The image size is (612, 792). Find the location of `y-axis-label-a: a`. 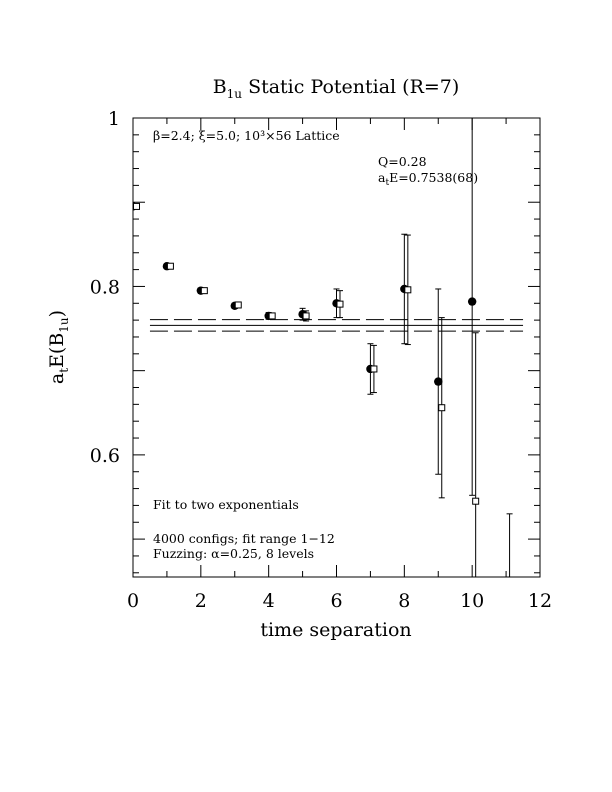

y-axis-label-a: a is located at coordinates (57, 378).